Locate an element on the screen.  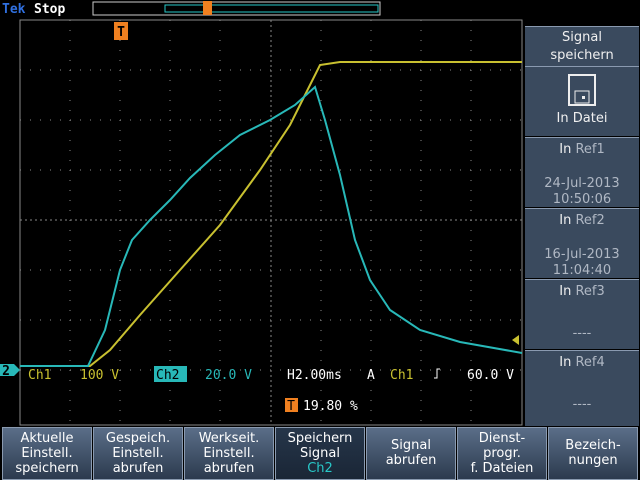
menu-button-line: nungen is located at coordinates (593, 460).